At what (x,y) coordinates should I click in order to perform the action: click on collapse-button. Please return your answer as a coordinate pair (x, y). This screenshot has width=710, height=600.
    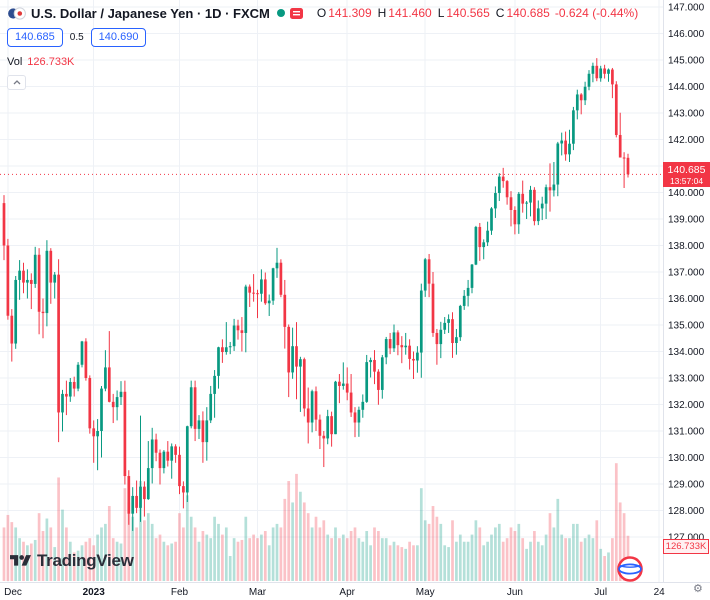
    Looking at the image, I should click on (16, 82).